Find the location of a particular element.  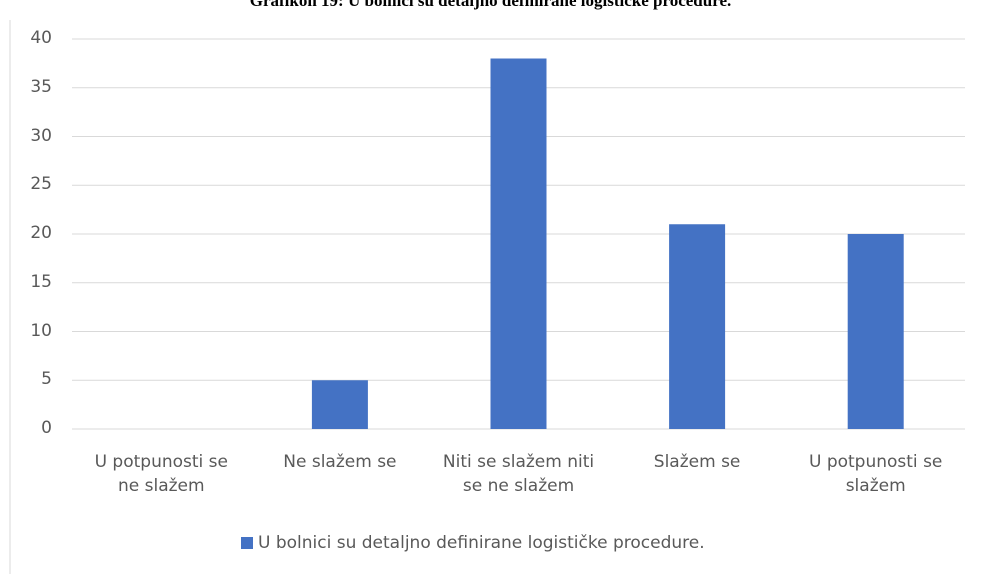

x-tick-label: Ne slažem se is located at coordinates (340, 462).